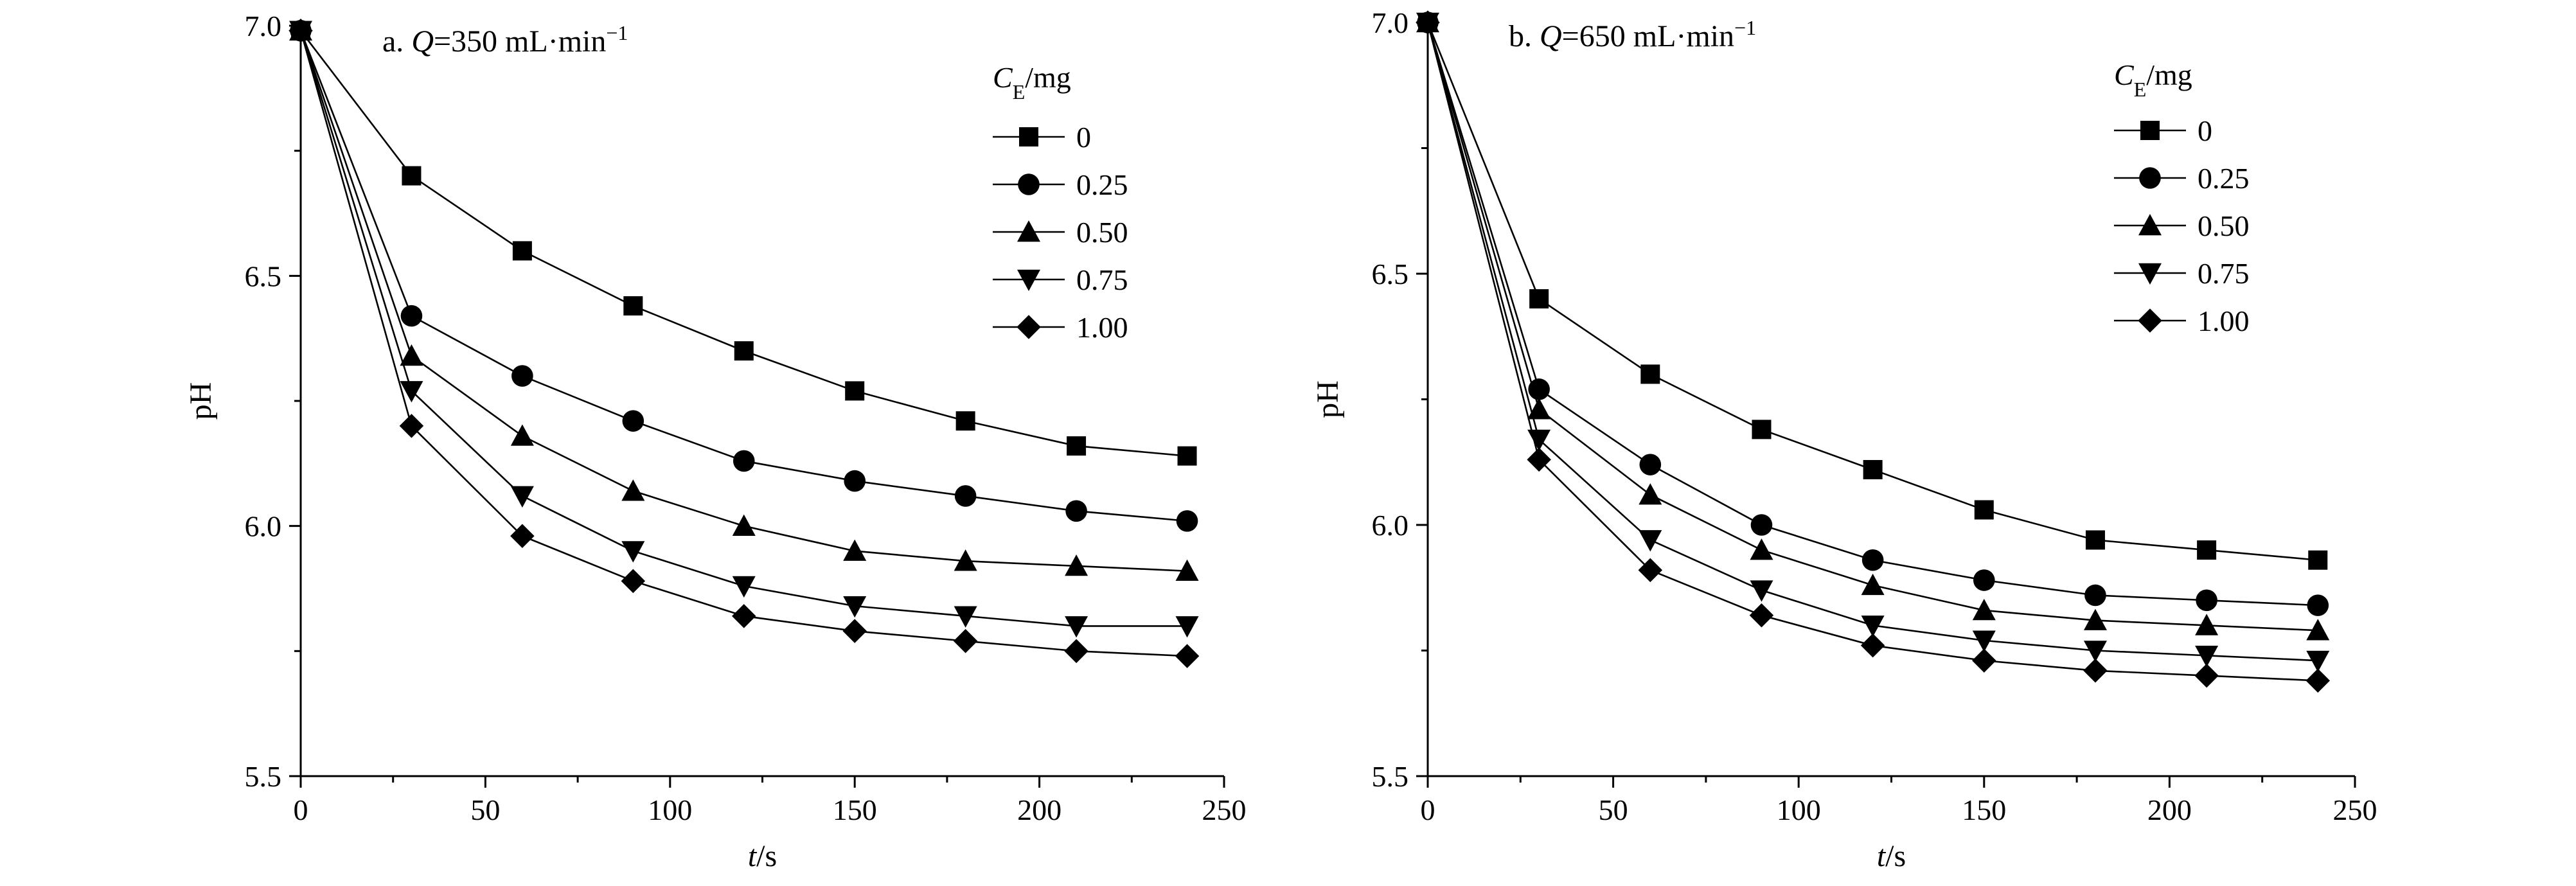 The width and height of the screenshot is (2576, 886). What do you see at coordinates (1984, 809) in the screenshot?
I see `x-tick-label: 150` at bounding box center [1984, 809].